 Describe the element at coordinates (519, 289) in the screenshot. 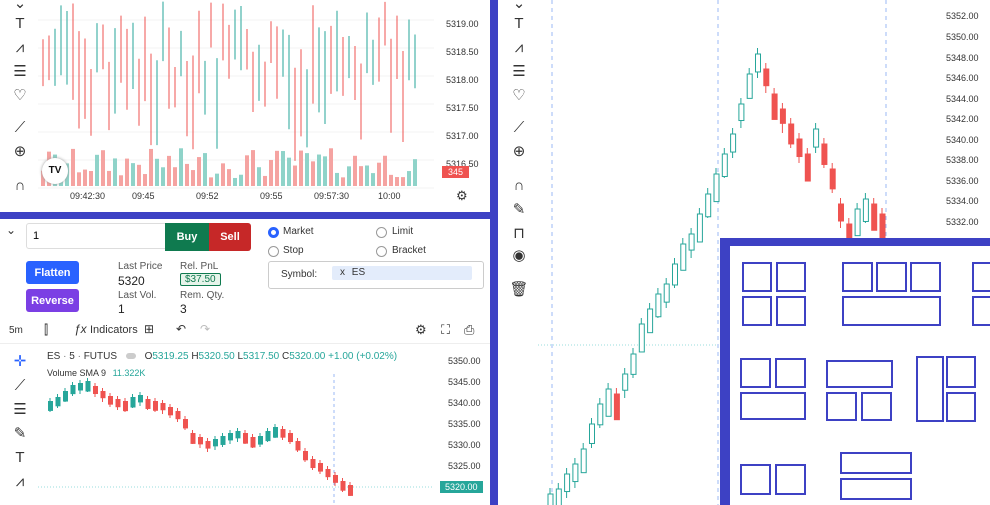

I see `trash-icon: 🗑` at that location.